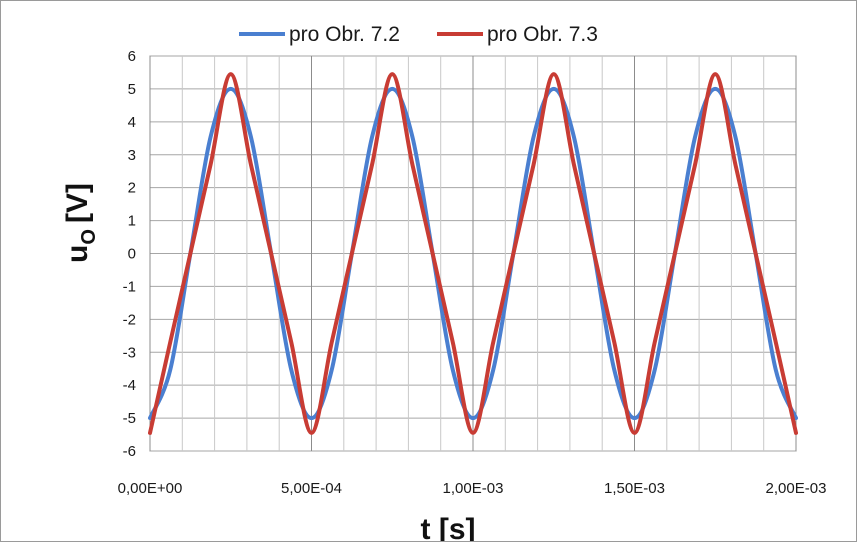 The width and height of the screenshot is (857, 542). Describe the element at coordinates (542, 34) in the screenshot. I see `legend-label-2: pro Obr. 7.3` at that location.